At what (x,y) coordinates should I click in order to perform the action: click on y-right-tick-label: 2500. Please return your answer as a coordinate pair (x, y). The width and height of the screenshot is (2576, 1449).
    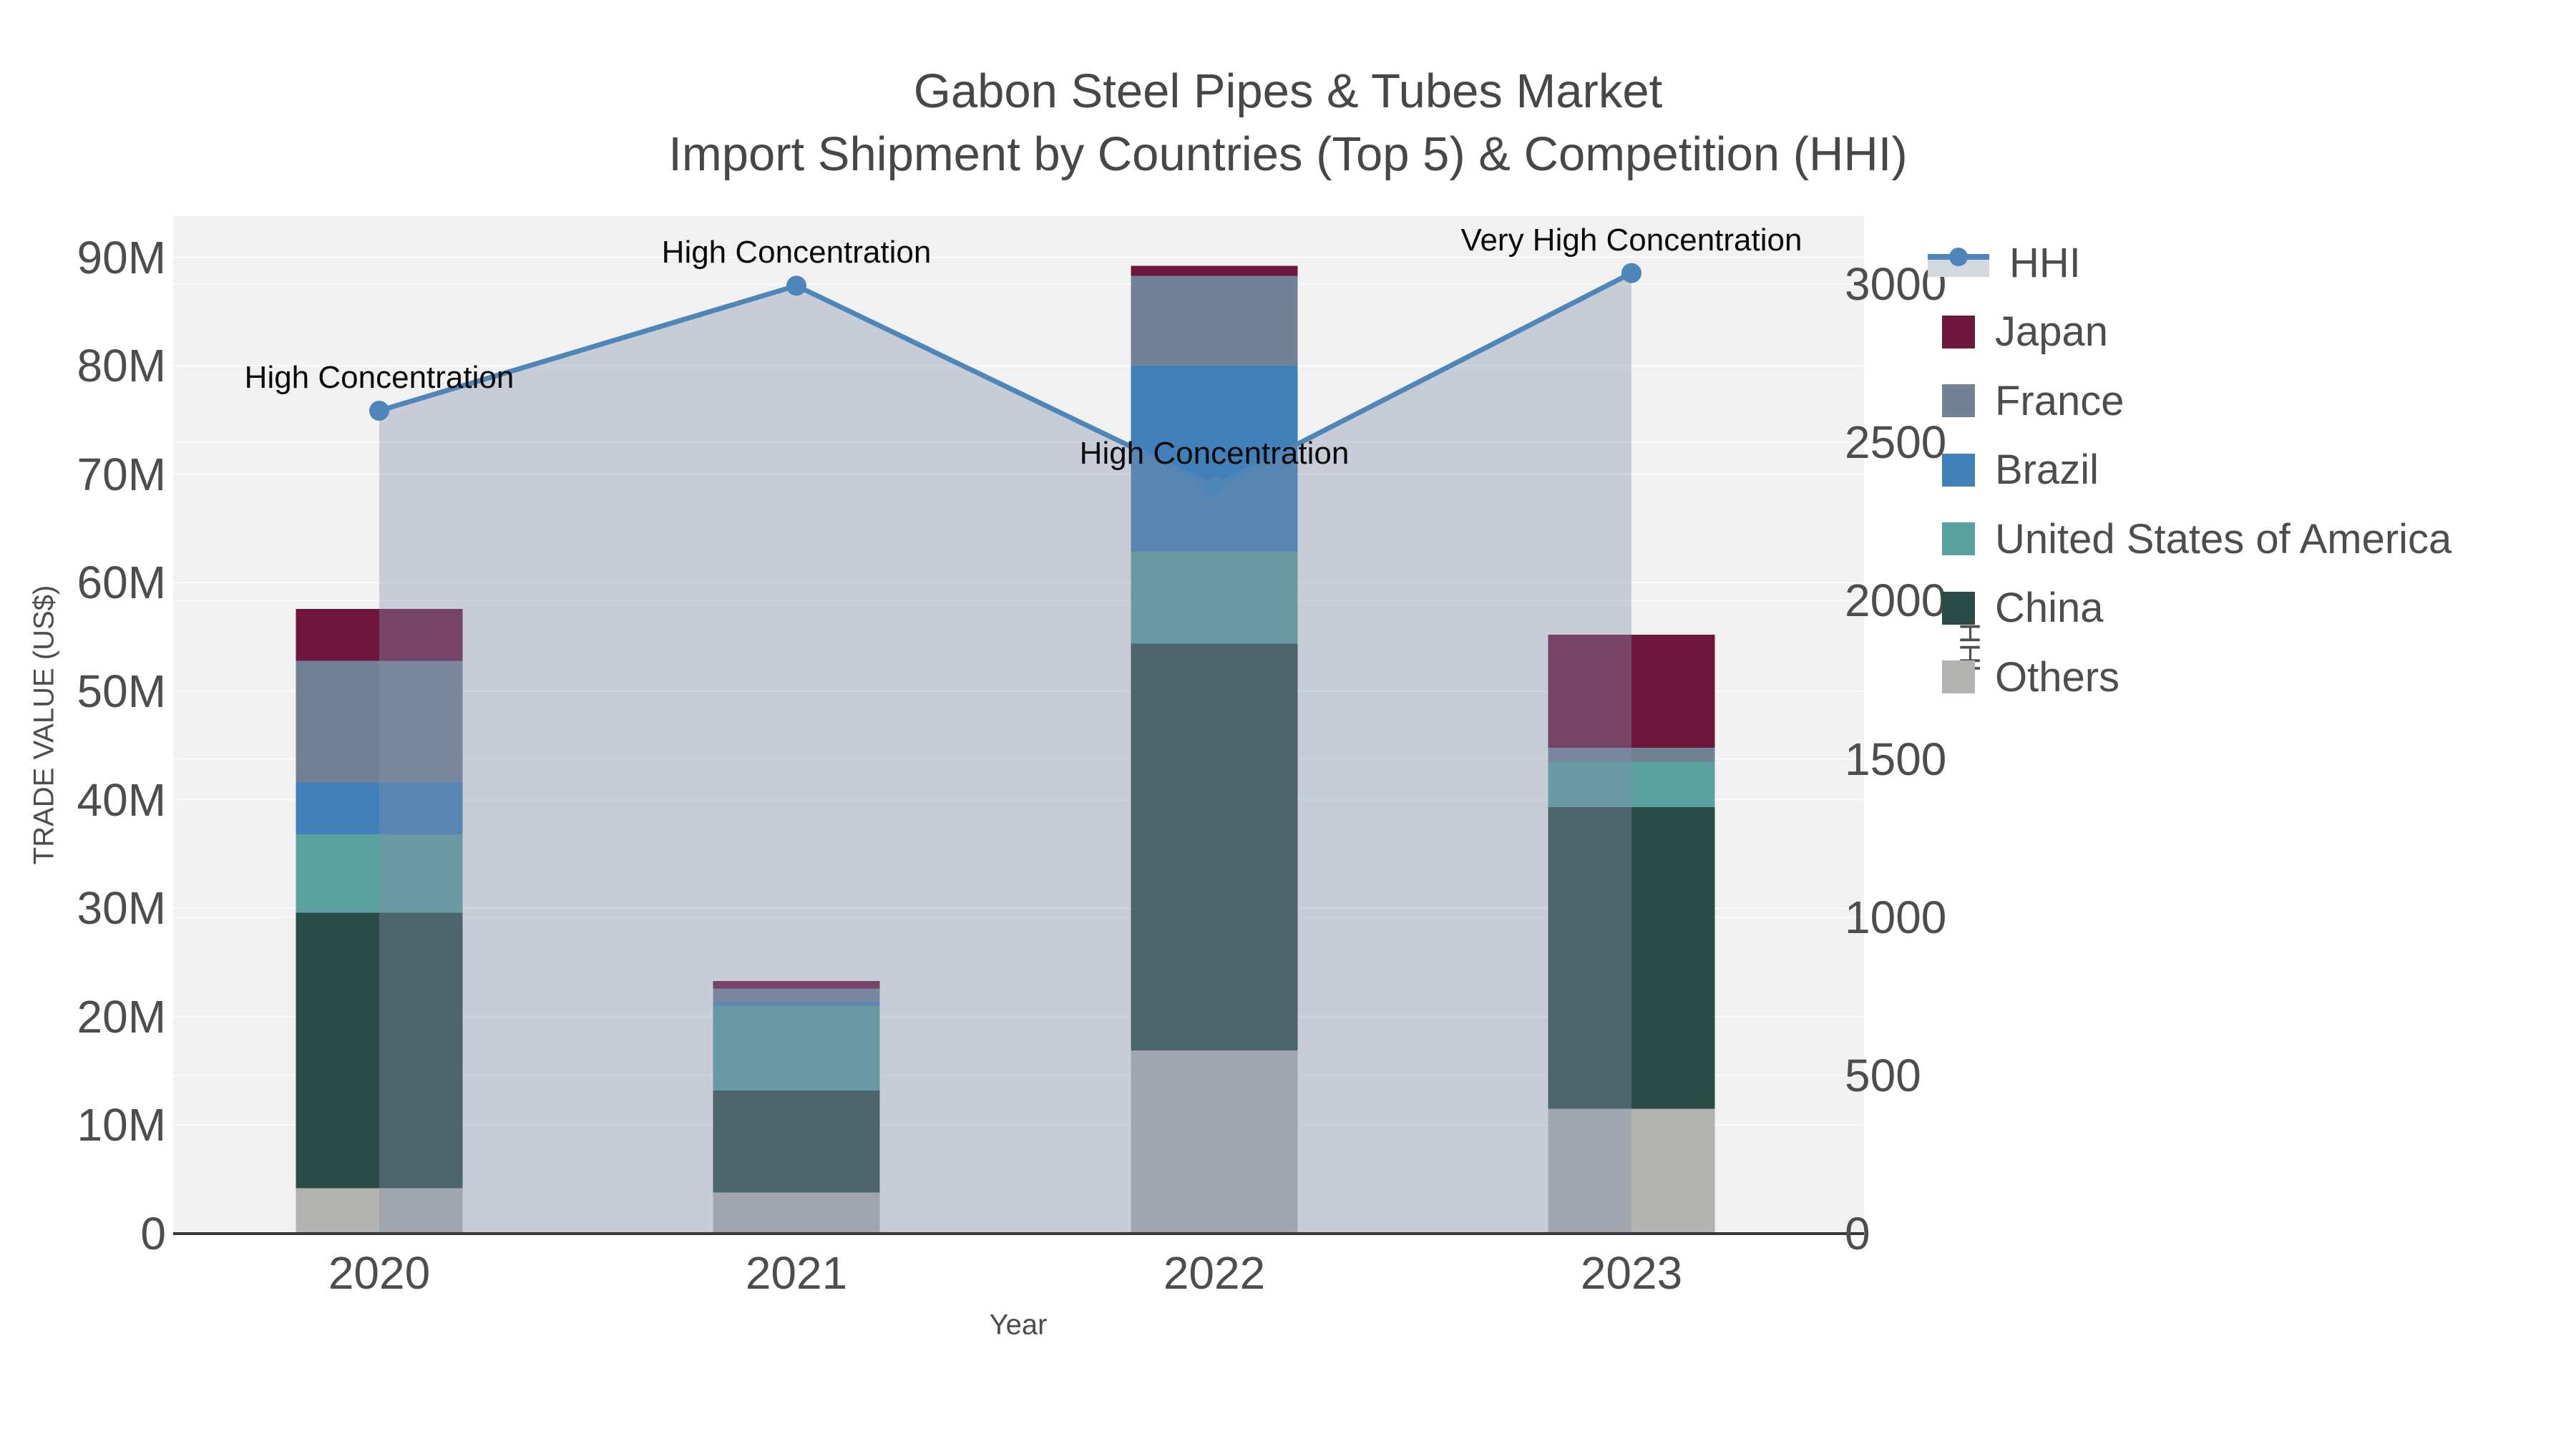
    Looking at the image, I should click on (1896, 442).